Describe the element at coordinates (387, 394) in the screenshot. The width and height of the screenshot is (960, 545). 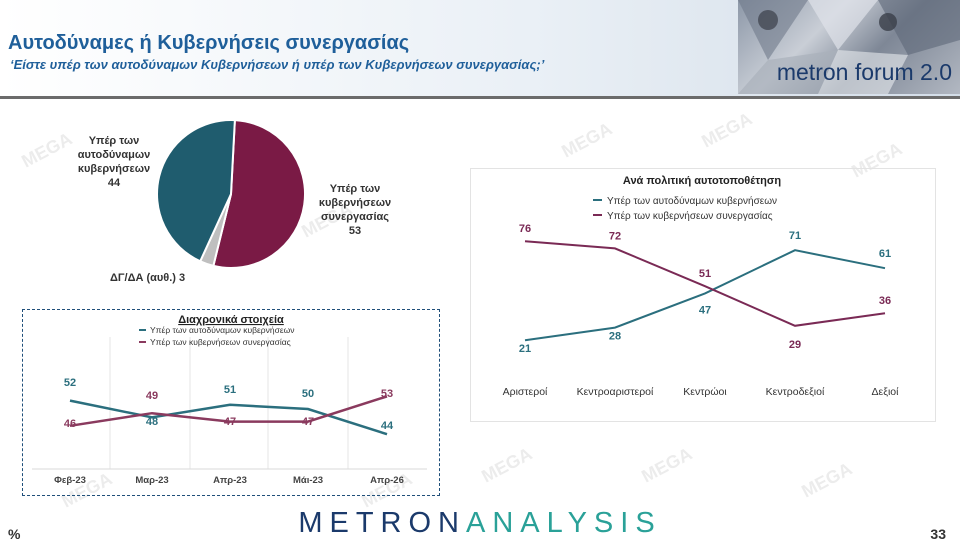
I see `timeline-data-label: 53` at that location.